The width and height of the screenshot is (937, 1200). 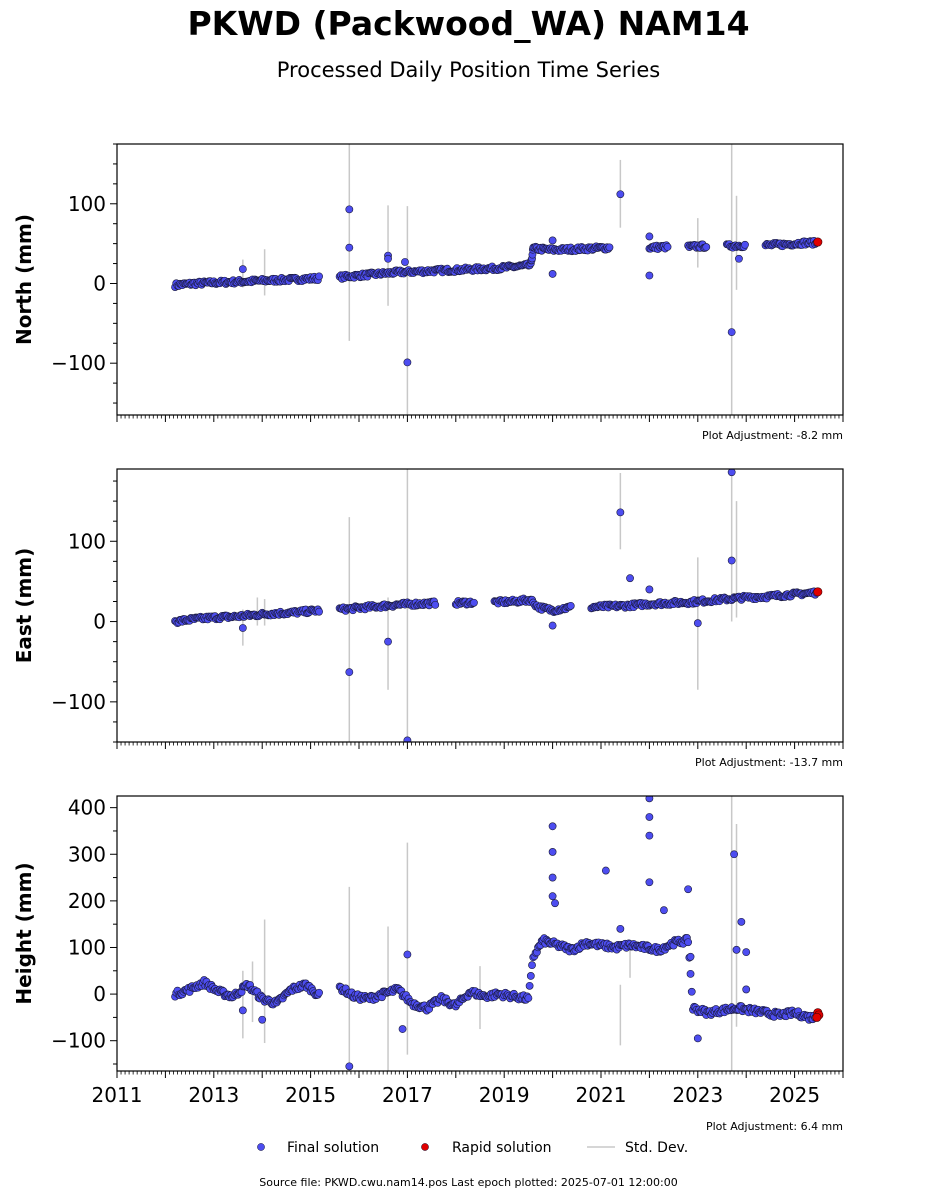 What do you see at coordinates (468, 70) in the screenshot?
I see `figure-subtitle: Processed Daily Position Time Series` at bounding box center [468, 70].